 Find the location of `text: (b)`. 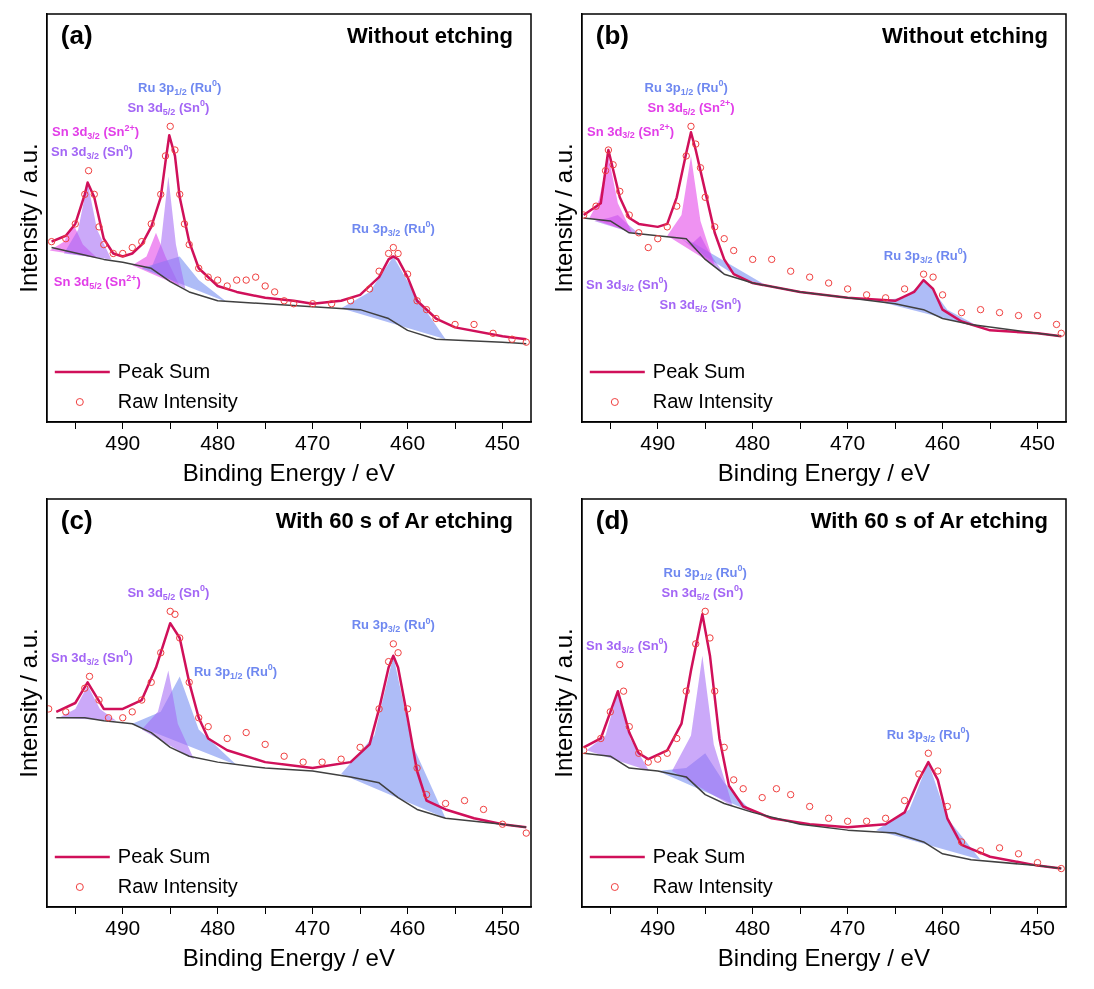

text: (b) is located at coordinates (612, 35).